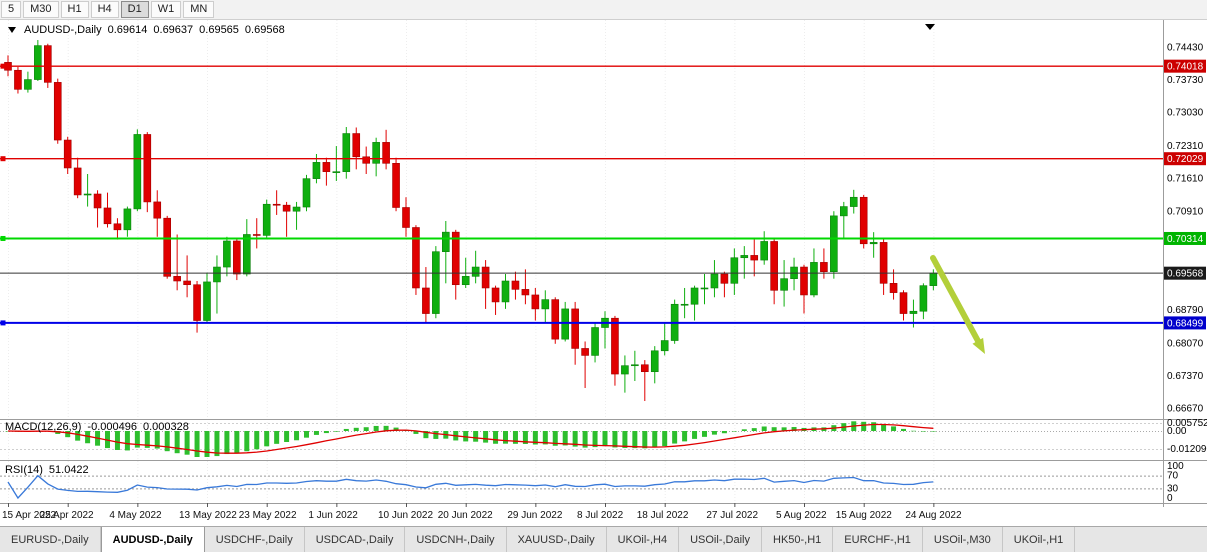 Image resolution: width=1207 pixels, height=552 pixels. What do you see at coordinates (29, 515) in the screenshot?
I see `date-label: 15 Apr 2022` at bounding box center [29, 515].